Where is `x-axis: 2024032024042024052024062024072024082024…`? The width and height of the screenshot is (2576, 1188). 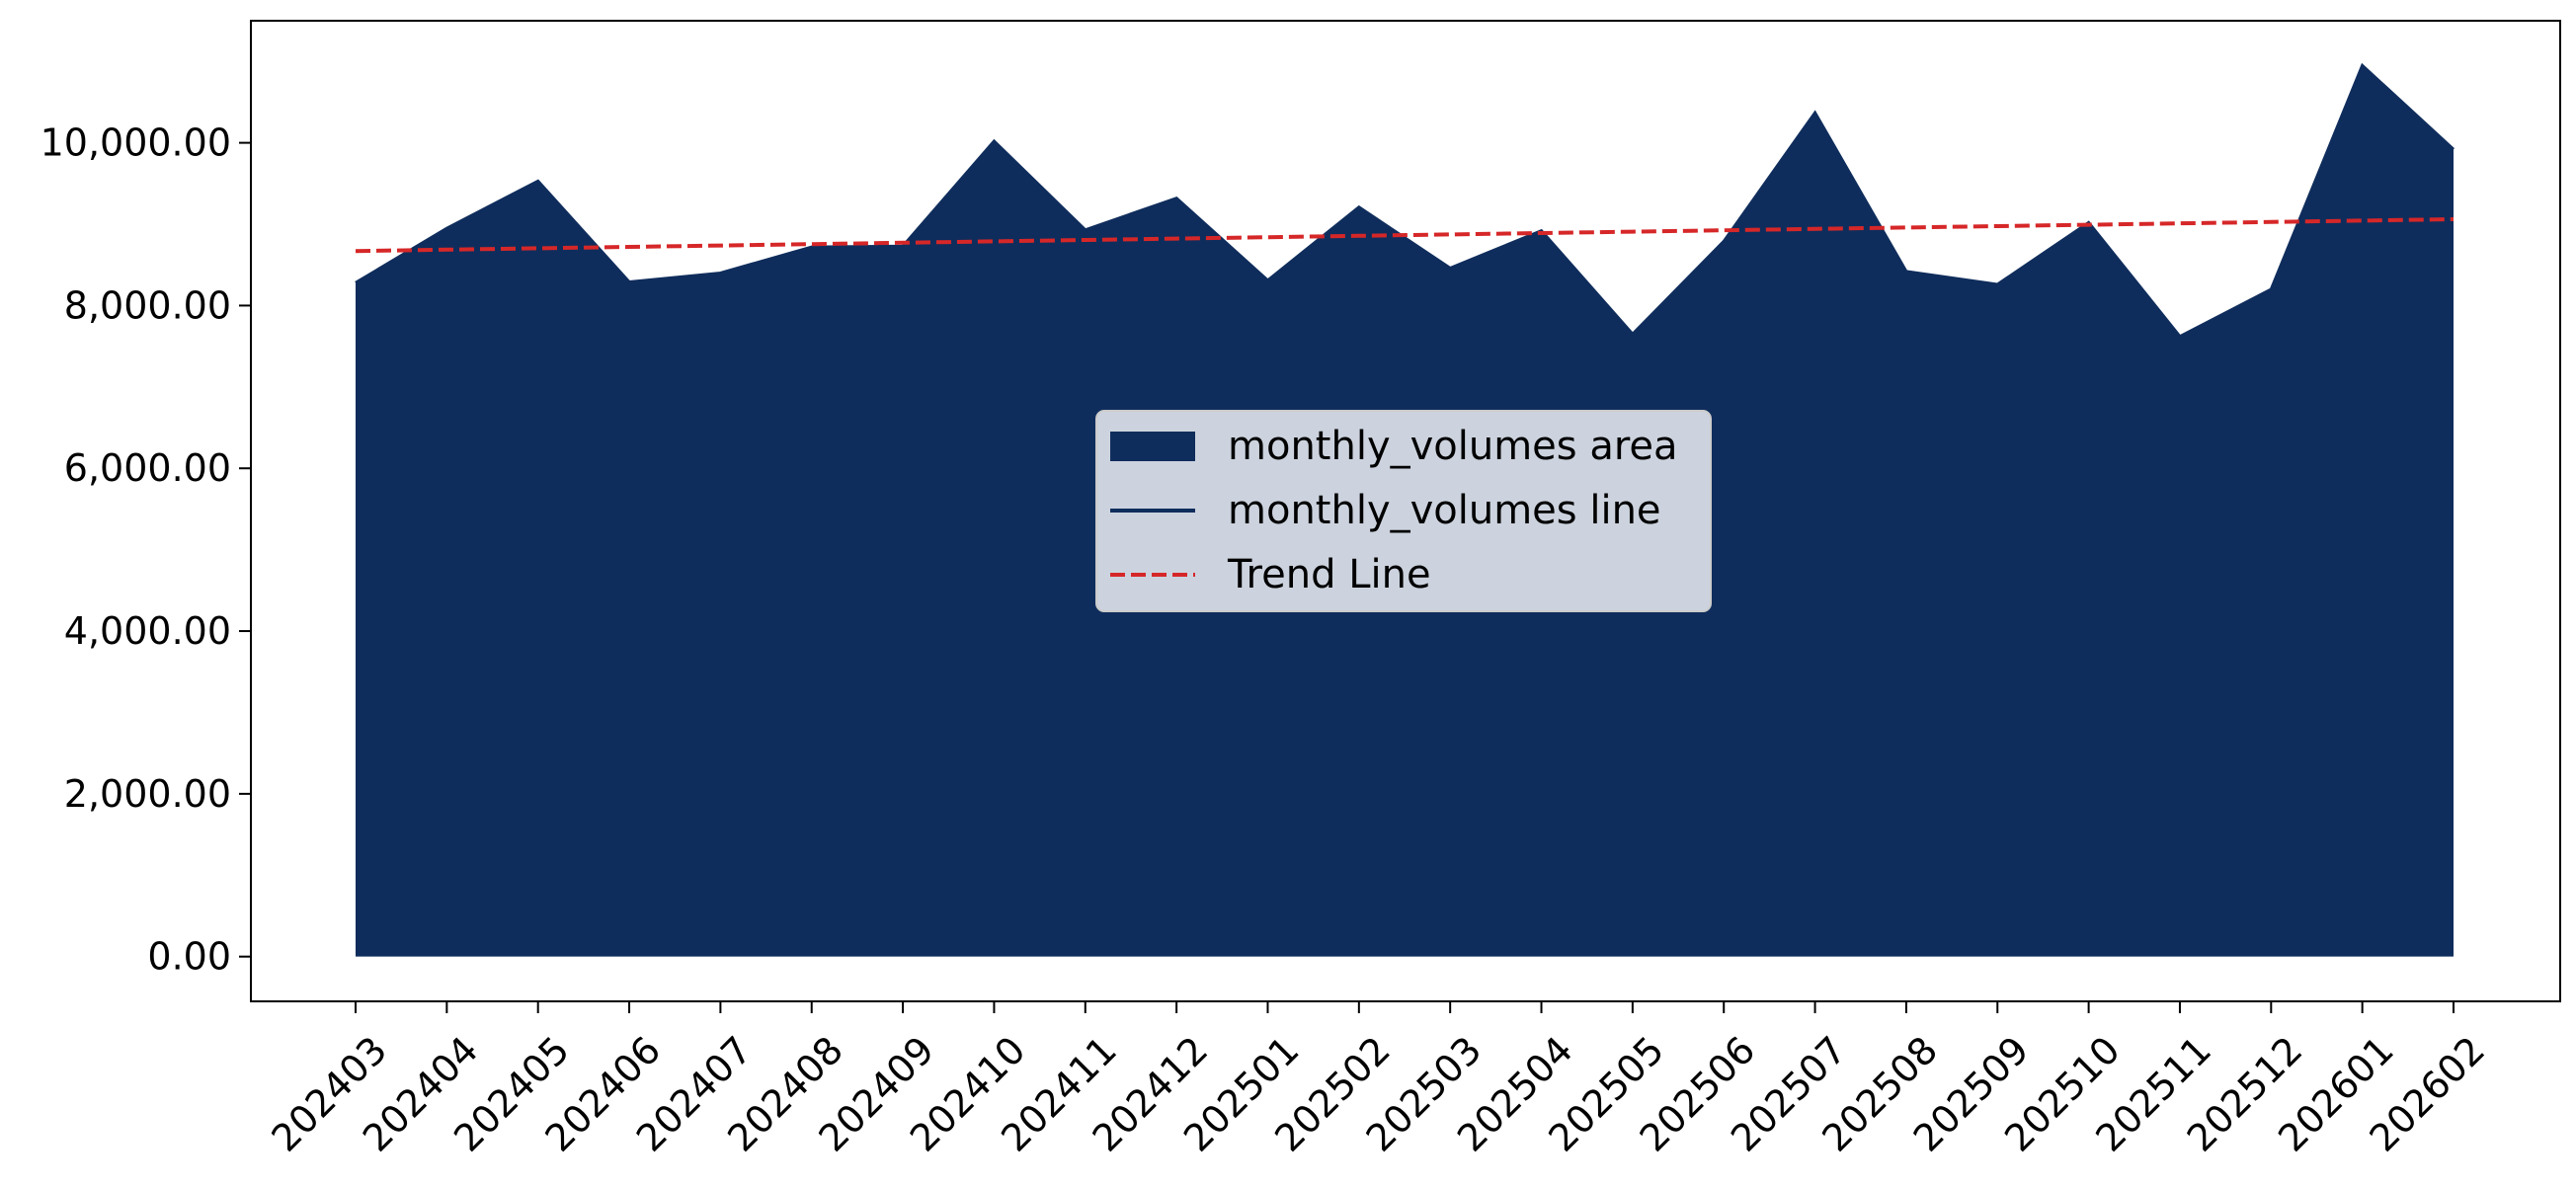 x-axis: 2024032024042024052024062024072024082024… is located at coordinates (1378, 1080).